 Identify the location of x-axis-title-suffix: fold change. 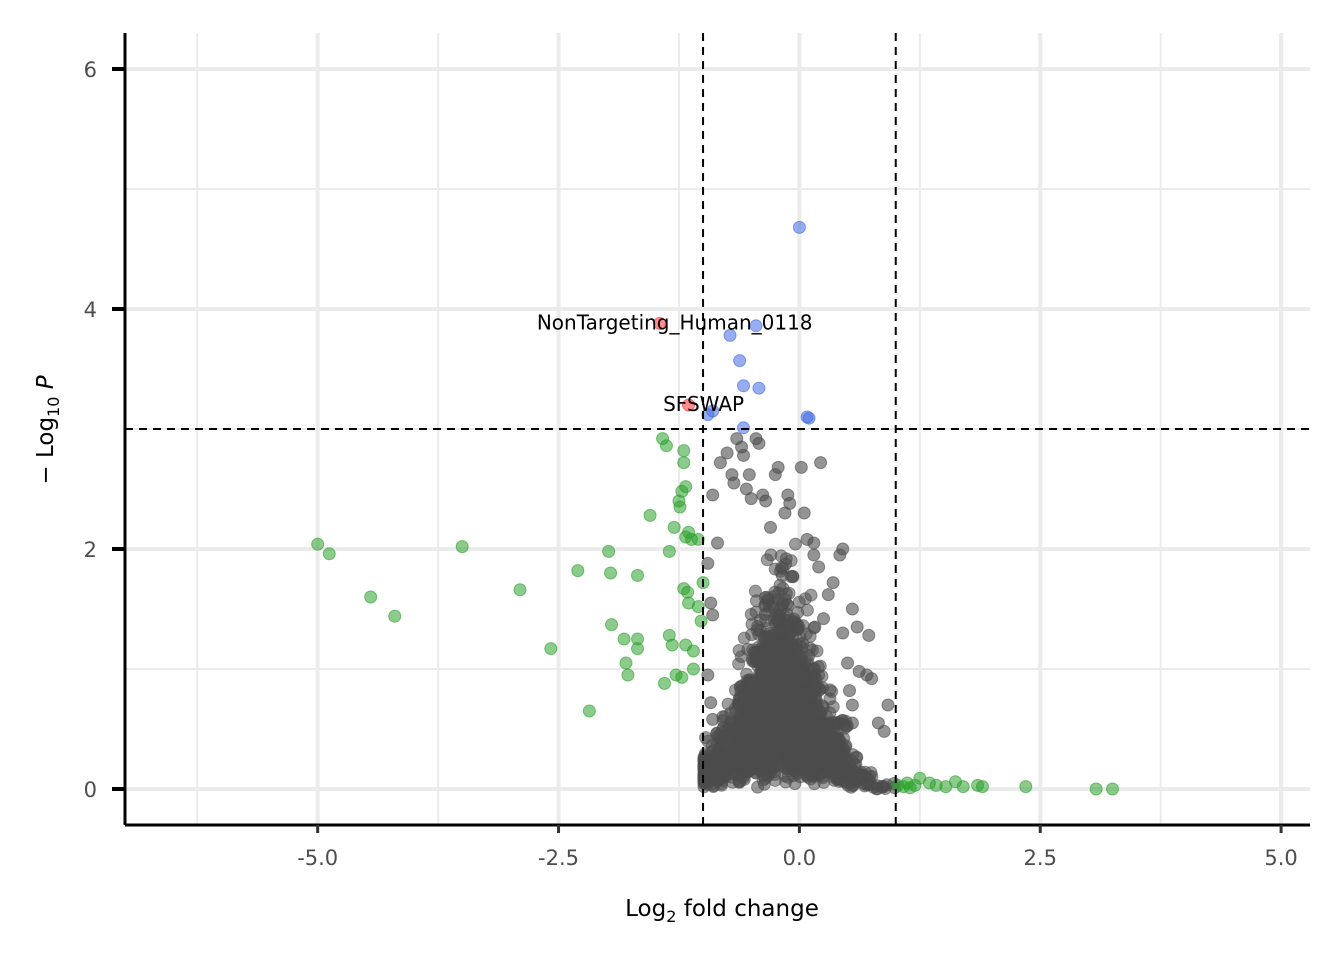
(747, 909).